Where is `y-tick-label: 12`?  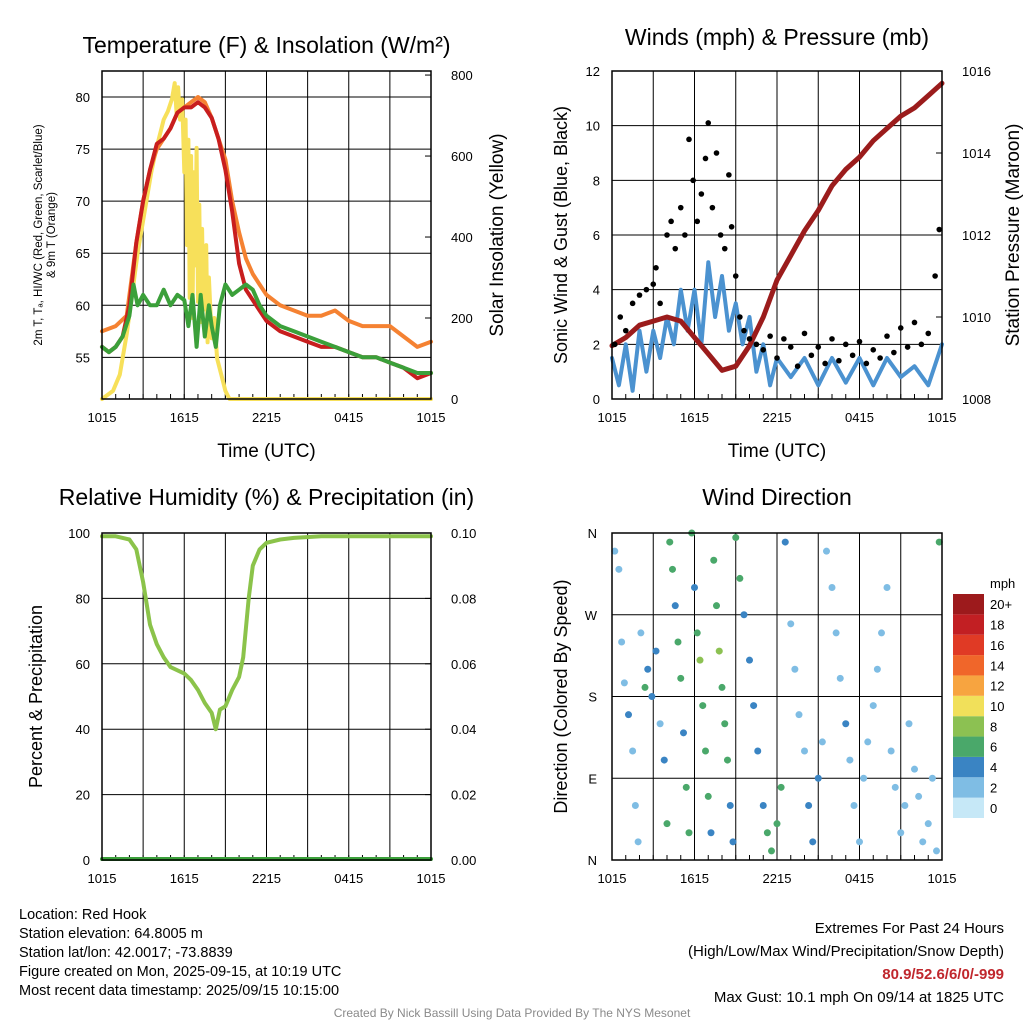 y-tick-label: 12 is located at coordinates (593, 71).